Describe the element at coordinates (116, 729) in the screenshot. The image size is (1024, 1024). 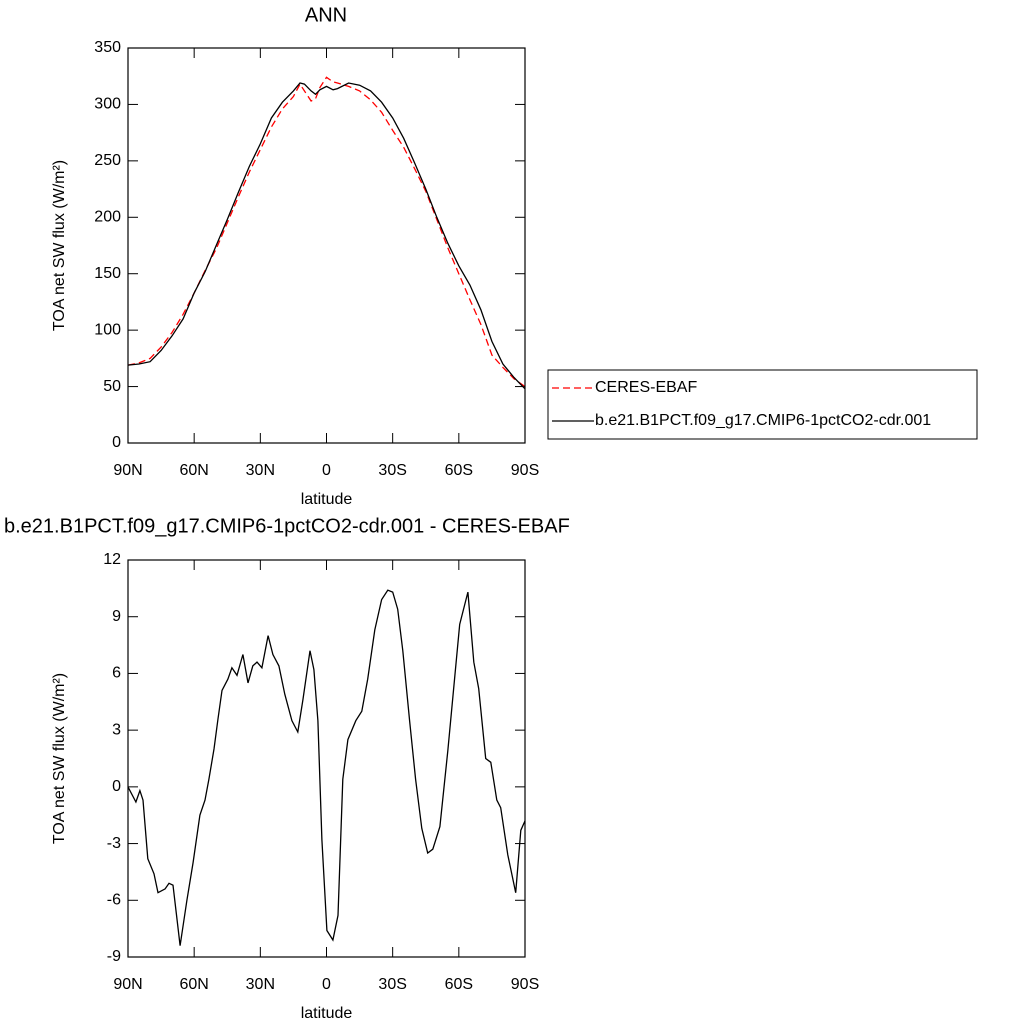
I see `y-tick-label: 3` at that location.